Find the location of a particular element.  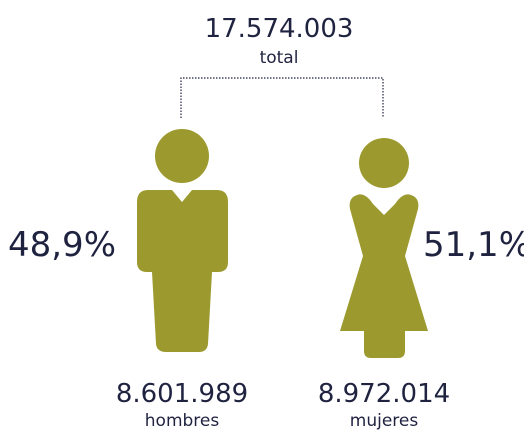

male-icon is located at coordinates (182, 240).